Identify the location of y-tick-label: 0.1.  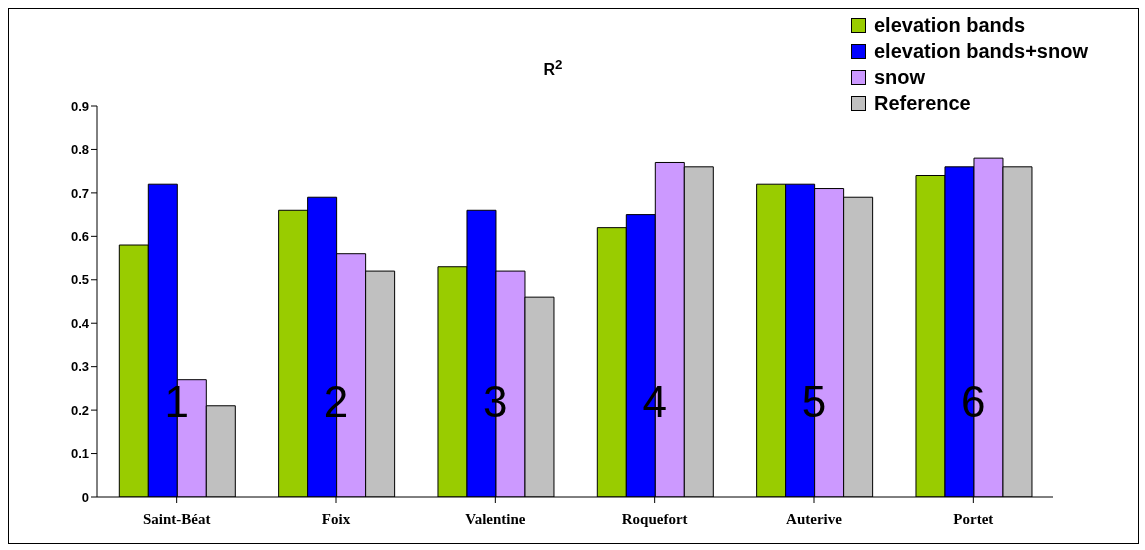
(79, 454).